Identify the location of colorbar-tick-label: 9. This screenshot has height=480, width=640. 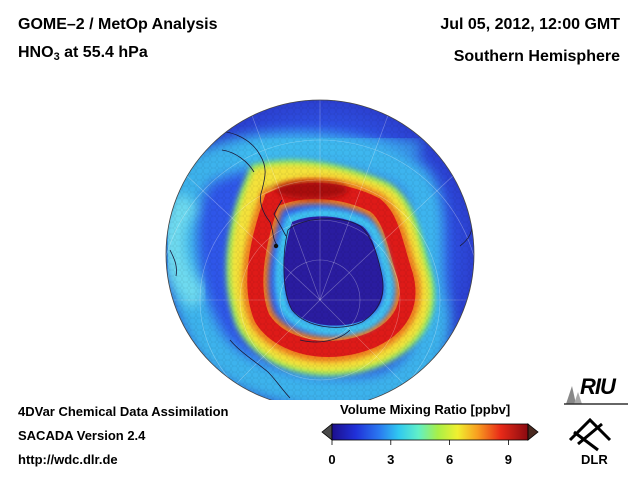
(508, 459).